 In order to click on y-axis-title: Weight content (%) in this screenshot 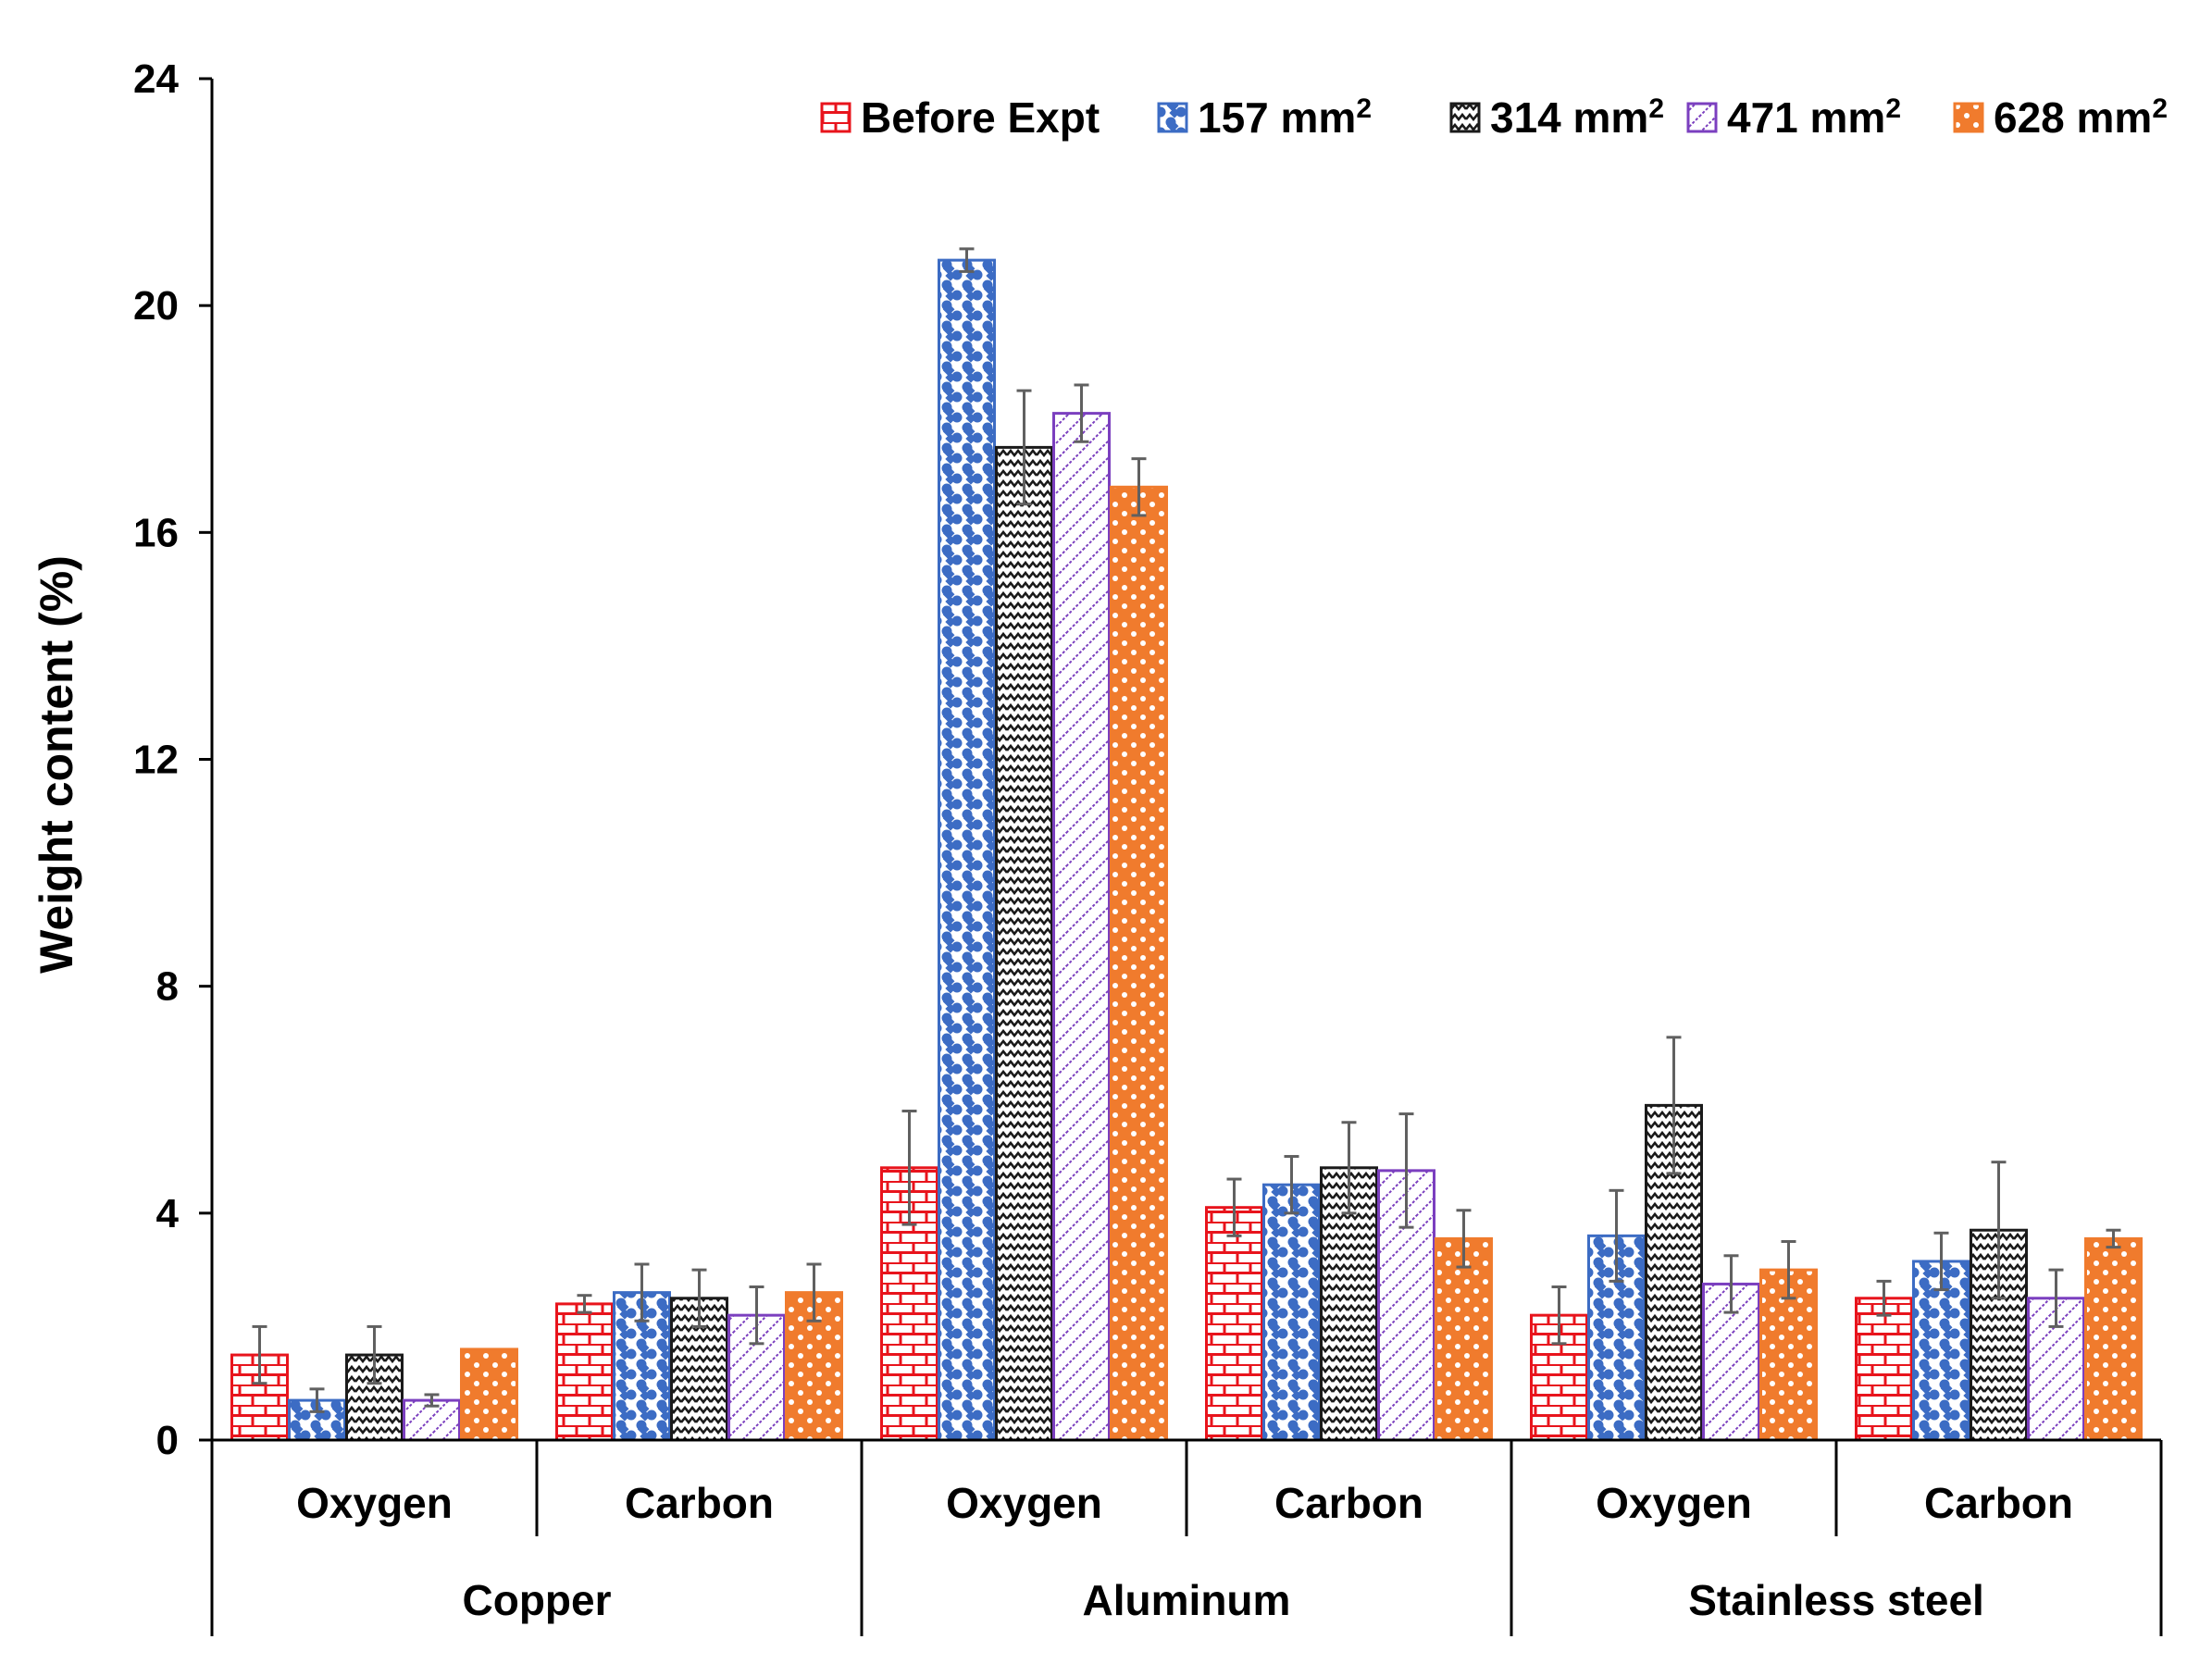, I will do `click(56, 764)`.